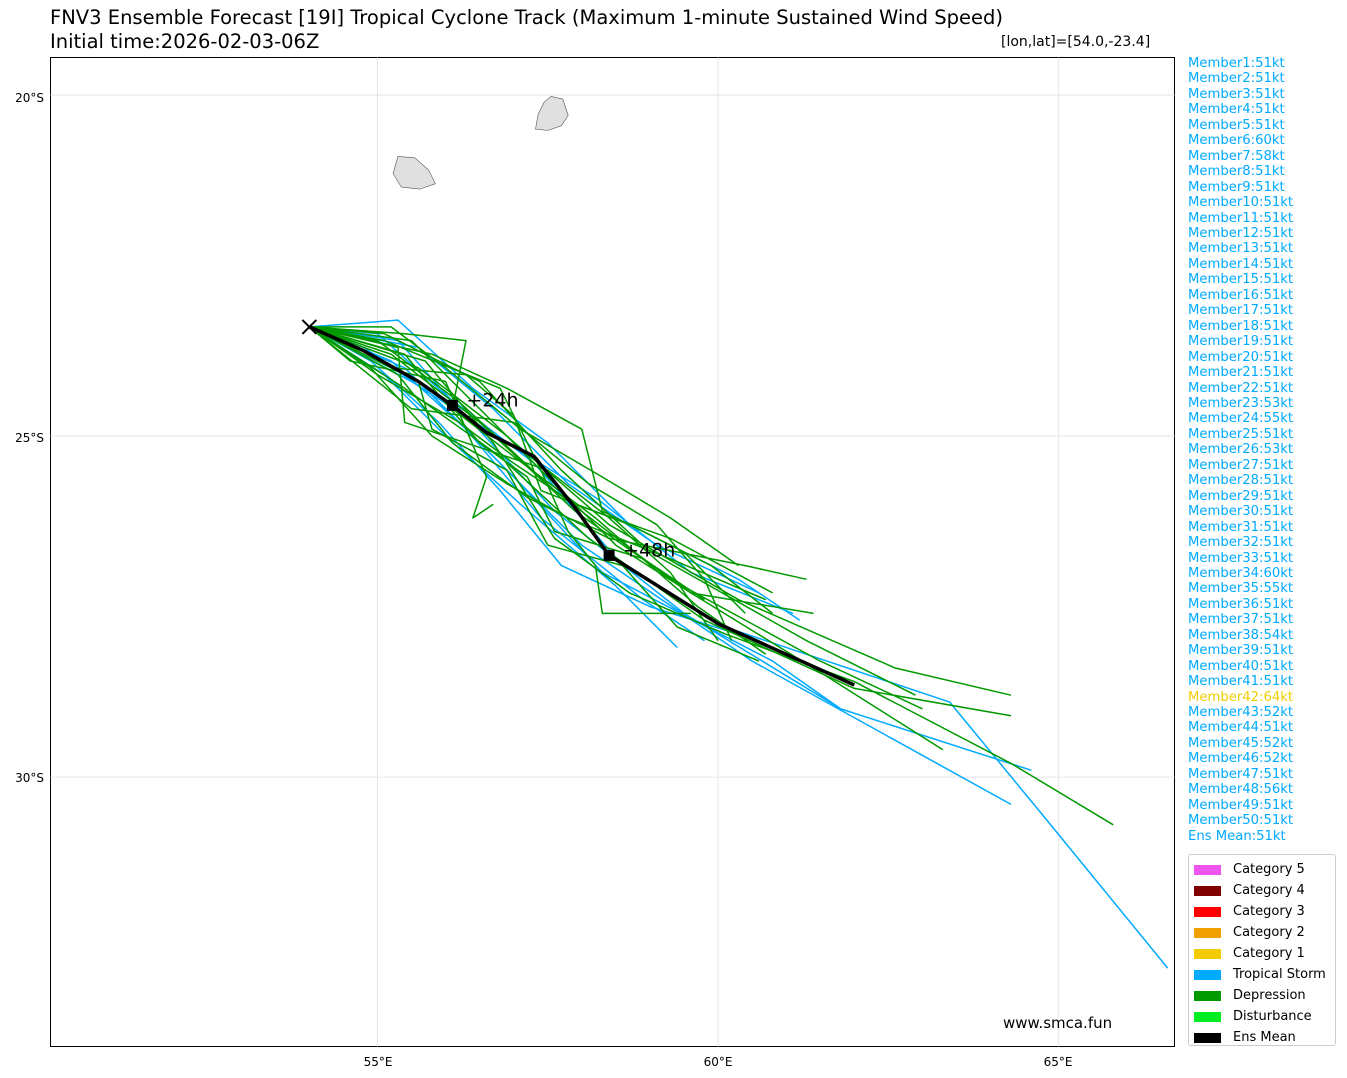 The image size is (1347, 1078). Describe the element at coordinates (1241, 682) in the screenshot. I see `member-label-41: Member41:51kt` at that location.